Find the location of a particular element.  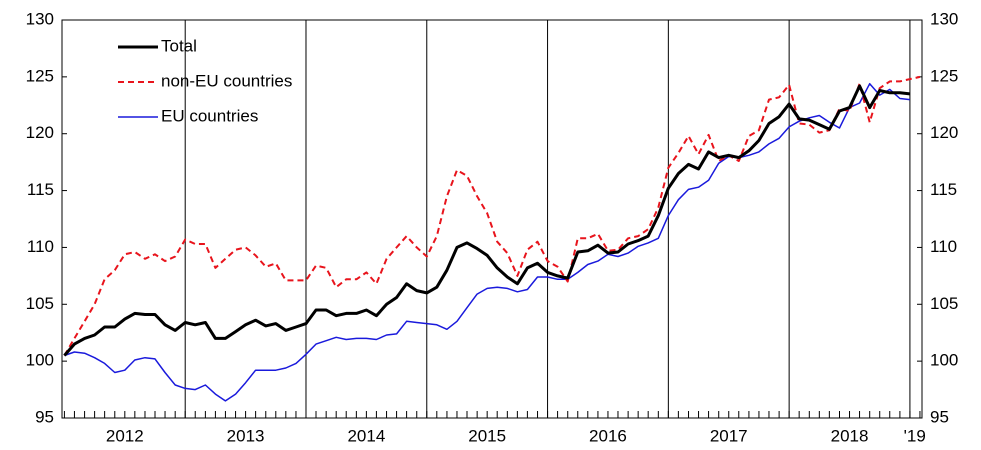

y2-tick-label: 95 is located at coordinates (939, 416).